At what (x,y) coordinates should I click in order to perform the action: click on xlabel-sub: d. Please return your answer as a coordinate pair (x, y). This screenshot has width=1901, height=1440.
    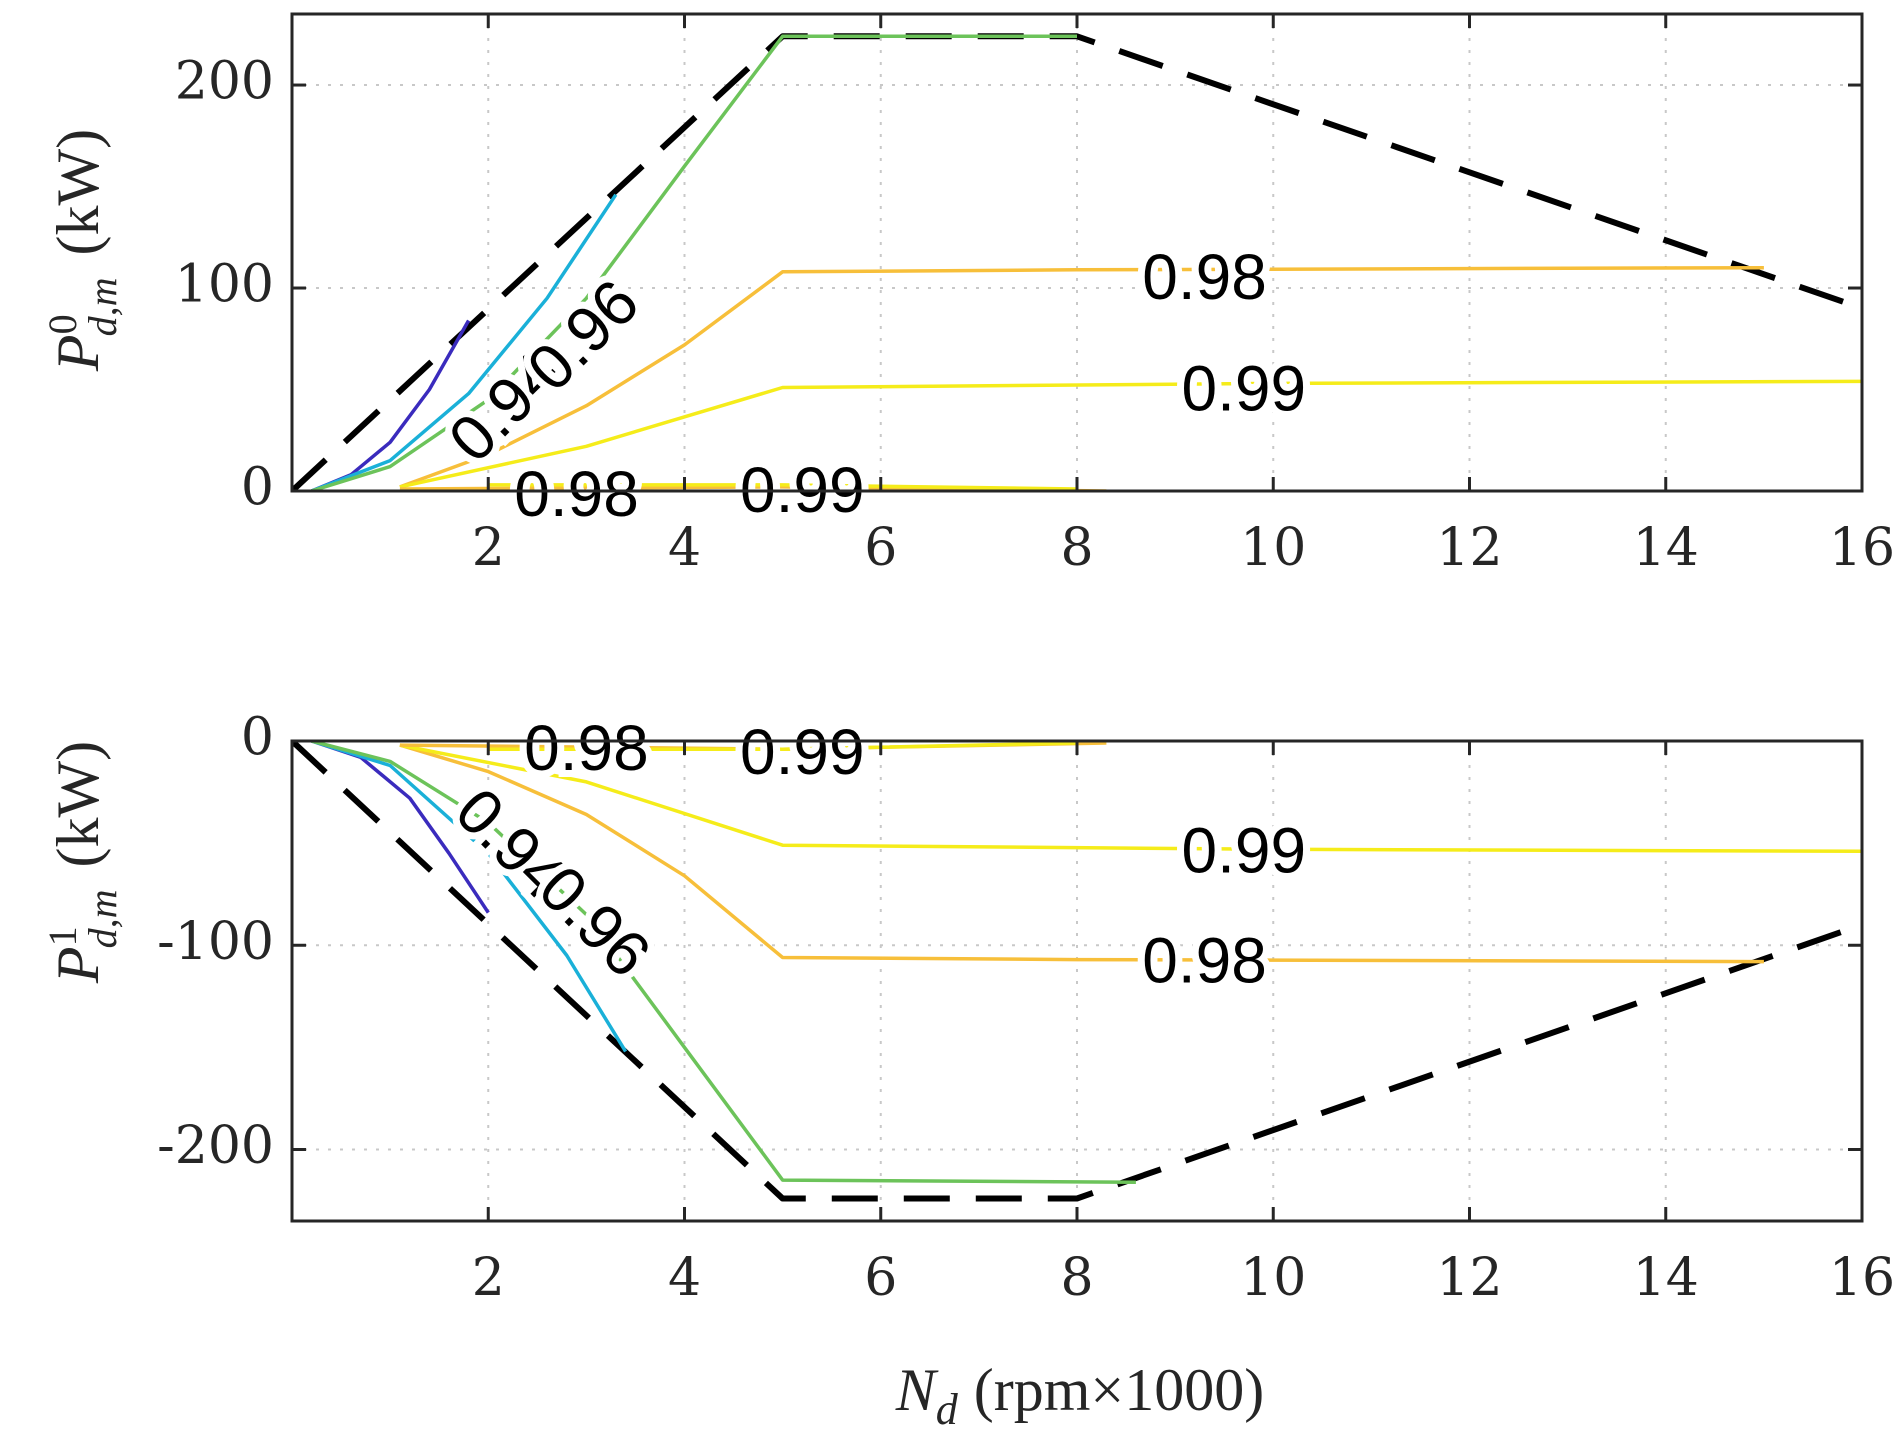
    Looking at the image, I should click on (947, 1409).